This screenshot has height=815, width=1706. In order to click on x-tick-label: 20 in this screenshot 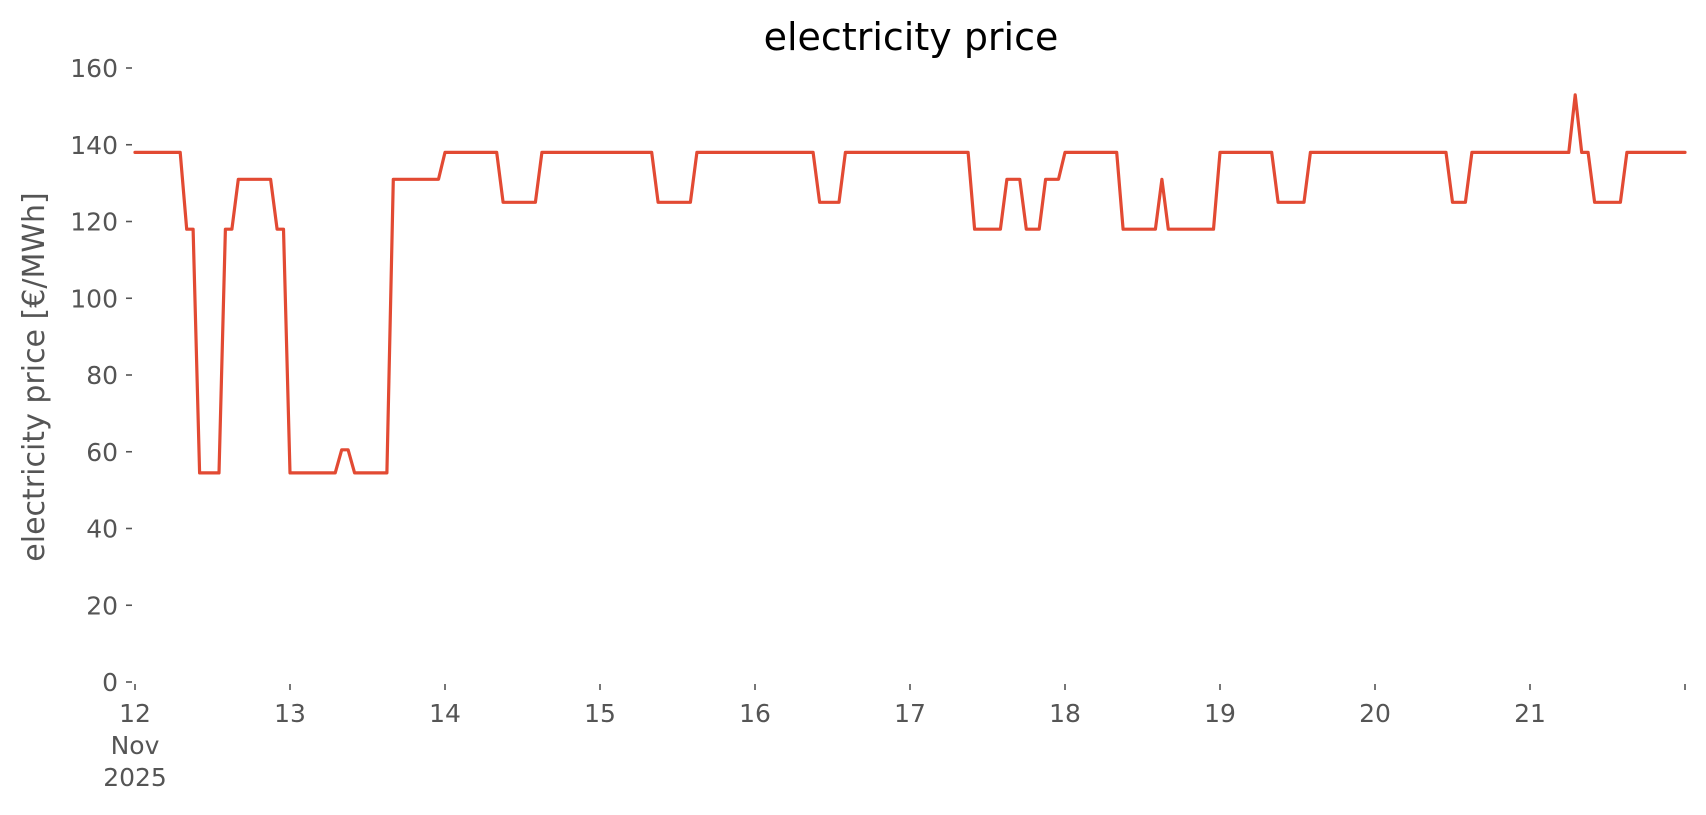, I will do `click(1375, 713)`.